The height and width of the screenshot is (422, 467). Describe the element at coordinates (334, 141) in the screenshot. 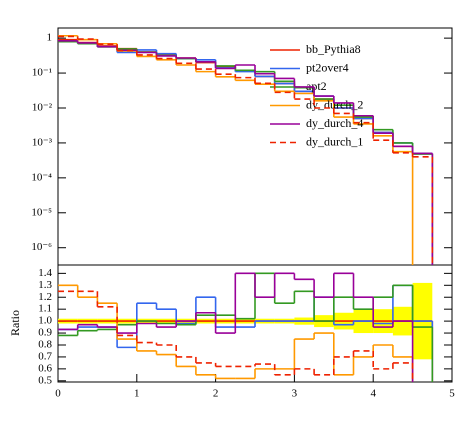

I see `legend-label: dy_durch_1` at that location.